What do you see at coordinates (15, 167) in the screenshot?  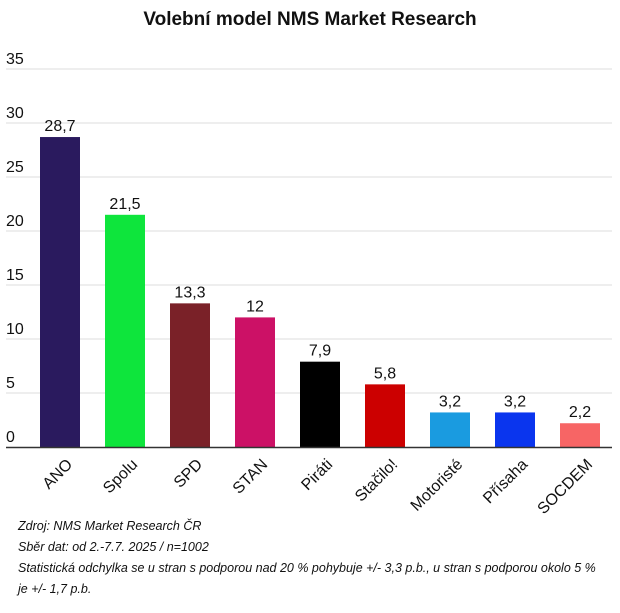 I see `y-tick-label: 25` at bounding box center [15, 167].